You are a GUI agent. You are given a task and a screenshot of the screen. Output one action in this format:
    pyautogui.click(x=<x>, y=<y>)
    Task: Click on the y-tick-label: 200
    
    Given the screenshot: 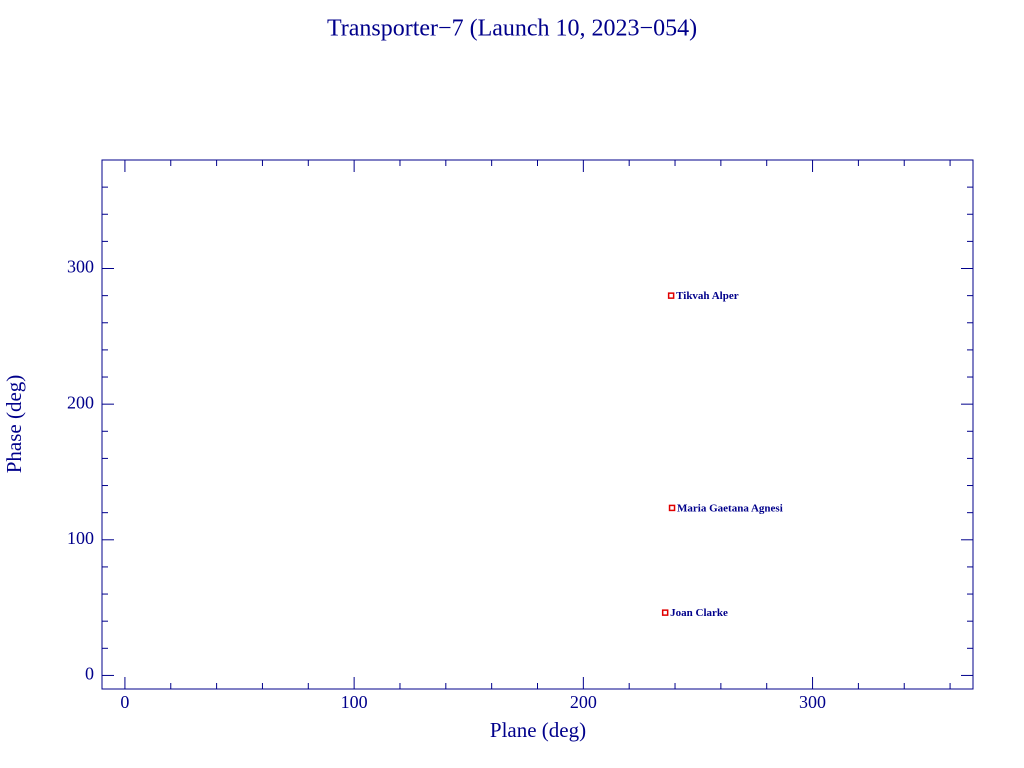 What is the action you would take?
    pyautogui.click(x=80, y=402)
    